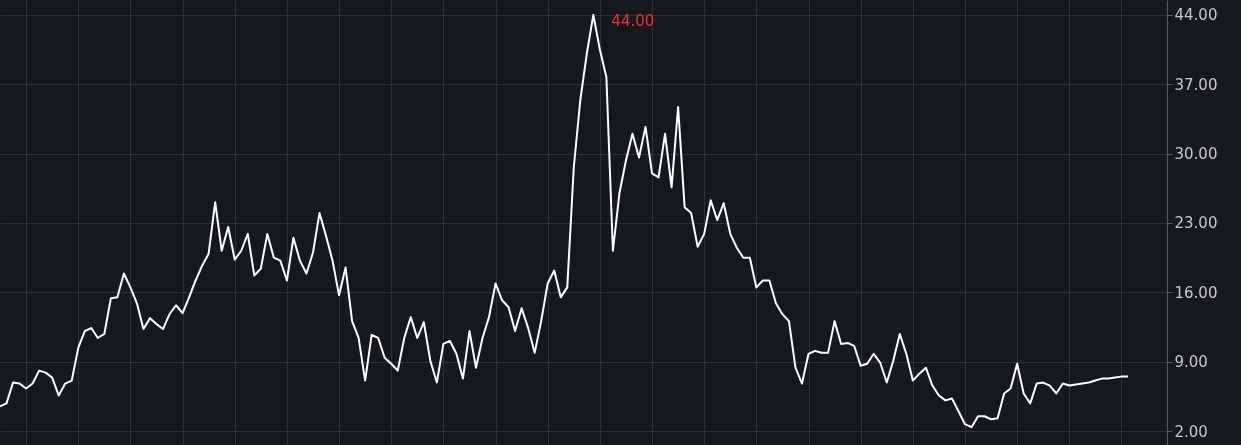 This screenshot has width=1241, height=445. I want to click on y-tick-label: 16.00, so click(1196, 292).